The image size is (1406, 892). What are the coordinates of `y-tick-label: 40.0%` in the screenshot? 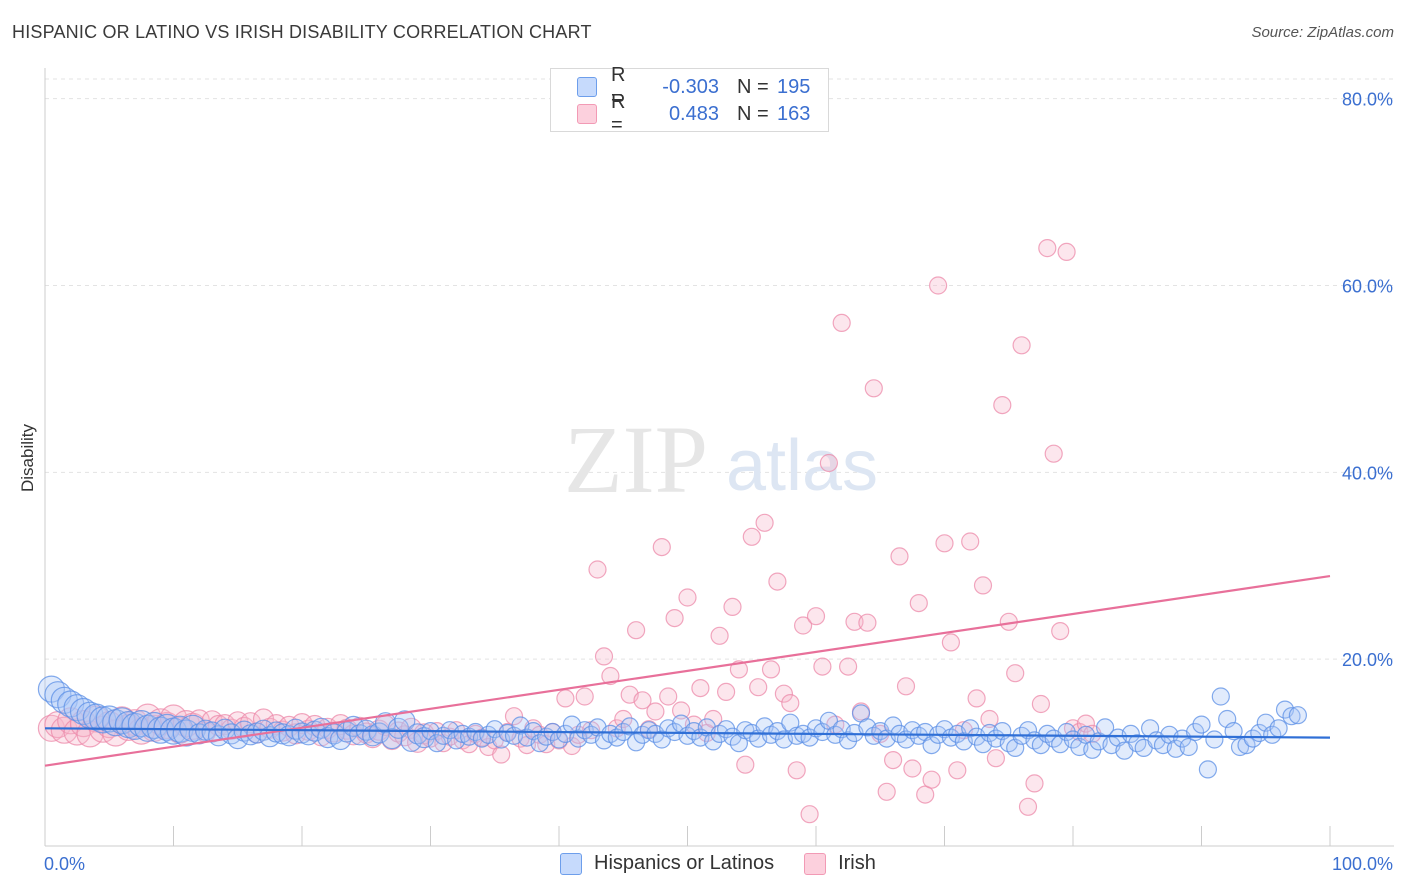 It's located at (1367, 473).